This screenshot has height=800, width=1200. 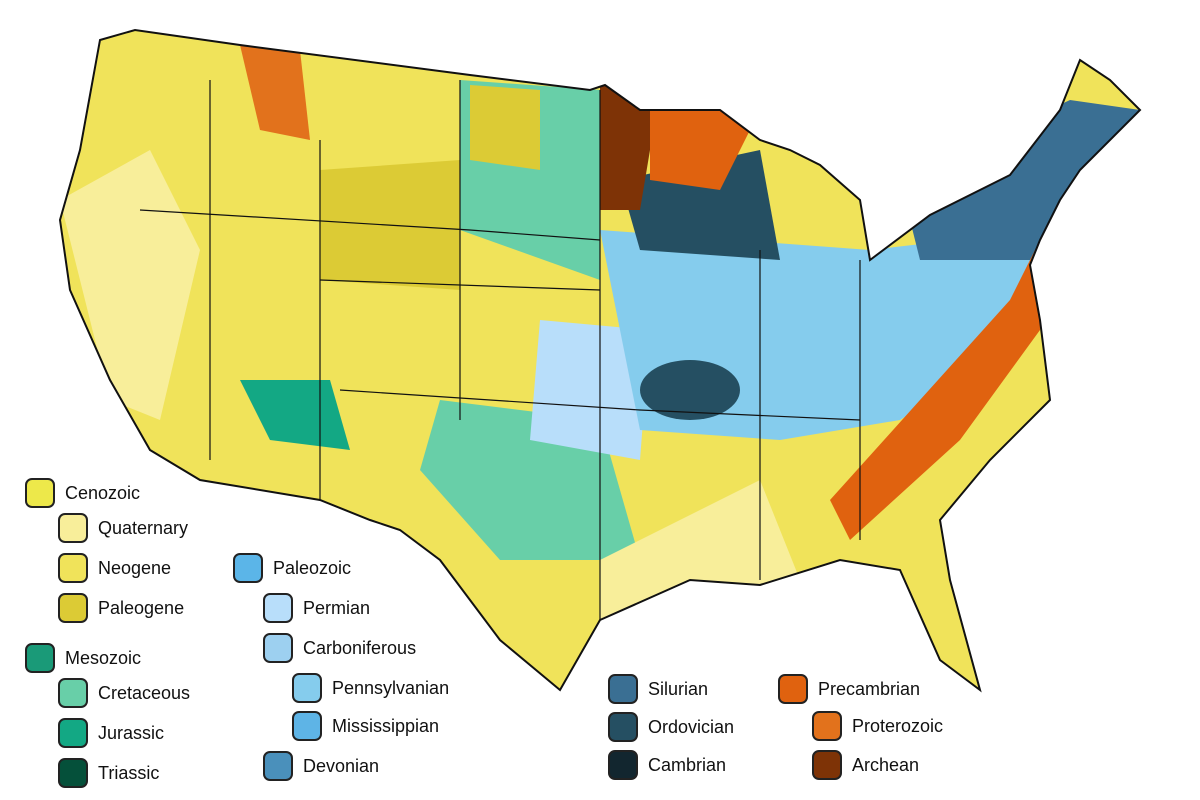 I want to click on region-triassic-az, so click(x=295, y=415).